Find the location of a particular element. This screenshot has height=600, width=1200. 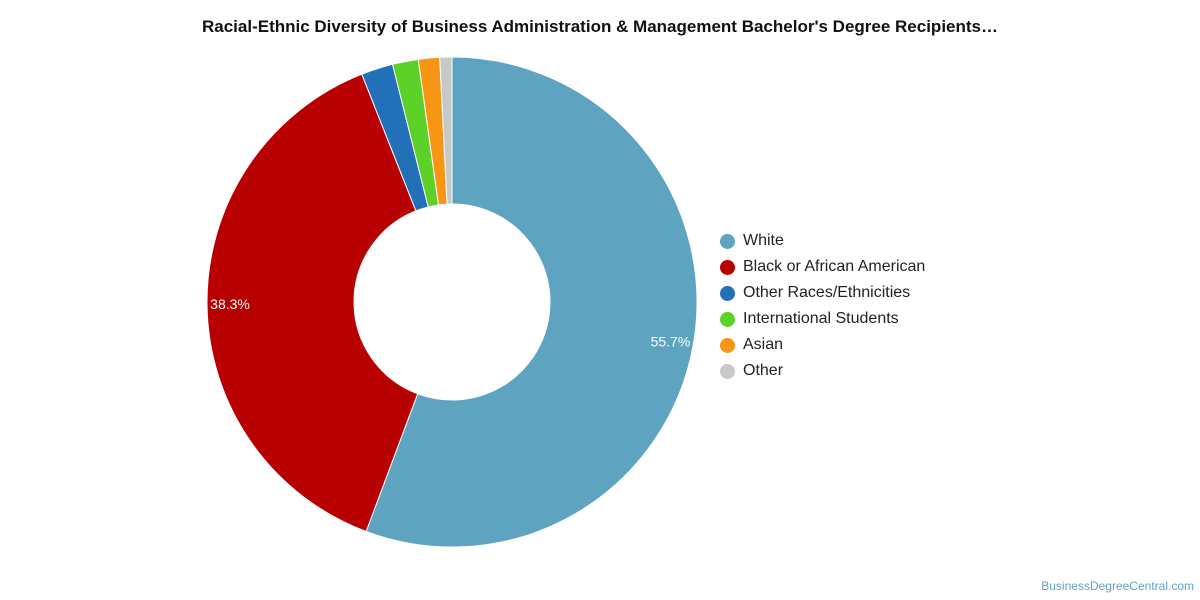

legend-item-other: Other is located at coordinates (822, 371).